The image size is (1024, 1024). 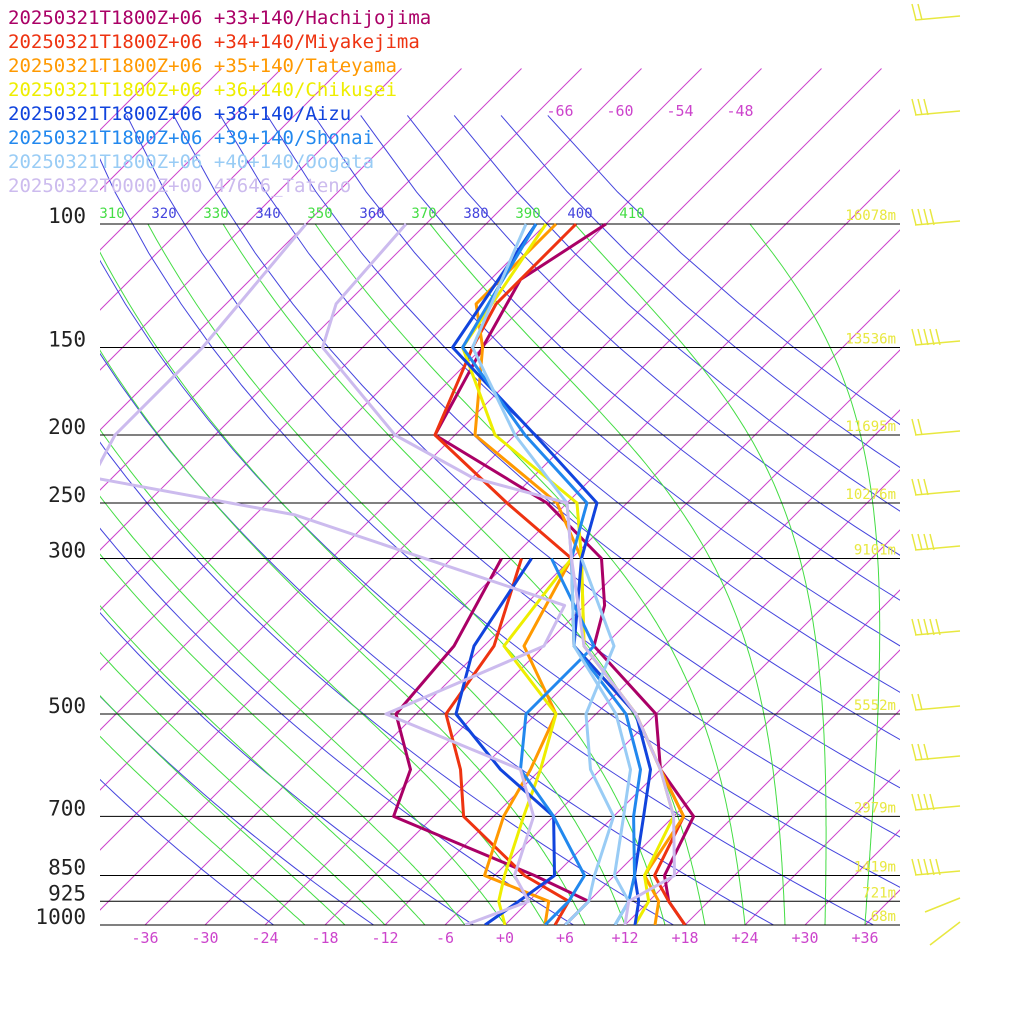 I want to click on wind-barb-staff, so click(x=945, y=933).